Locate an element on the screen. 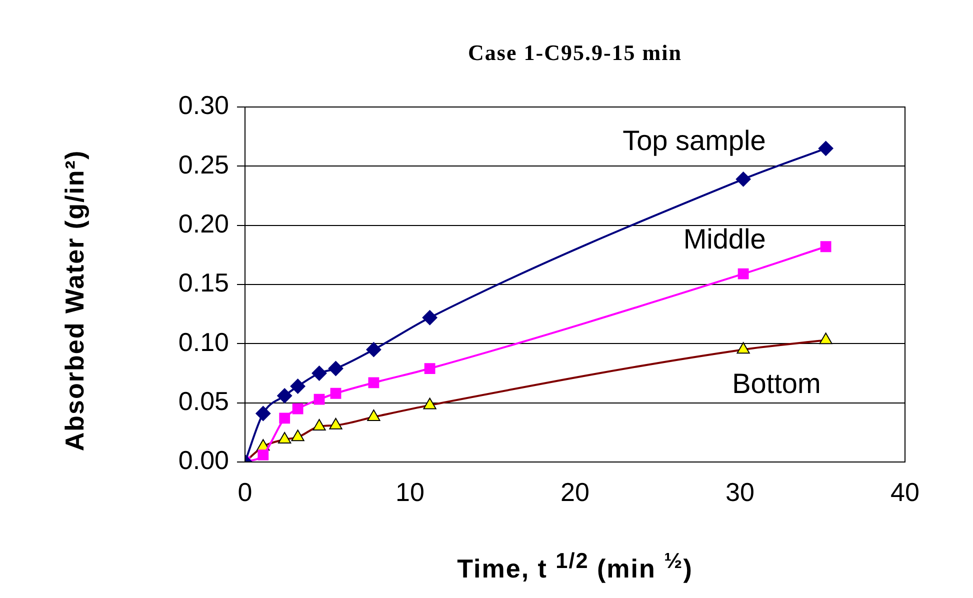 This screenshot has height=598, width=973. y-tick-label: 0.05 is located at coordinates (203, 401).